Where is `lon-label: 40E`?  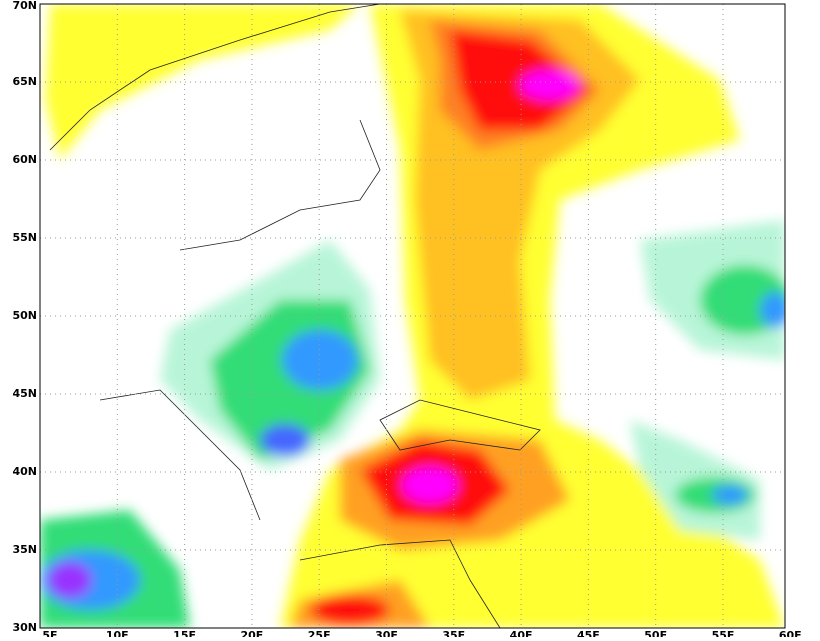 lon-label: 40E is located at coordinates (521, 633).